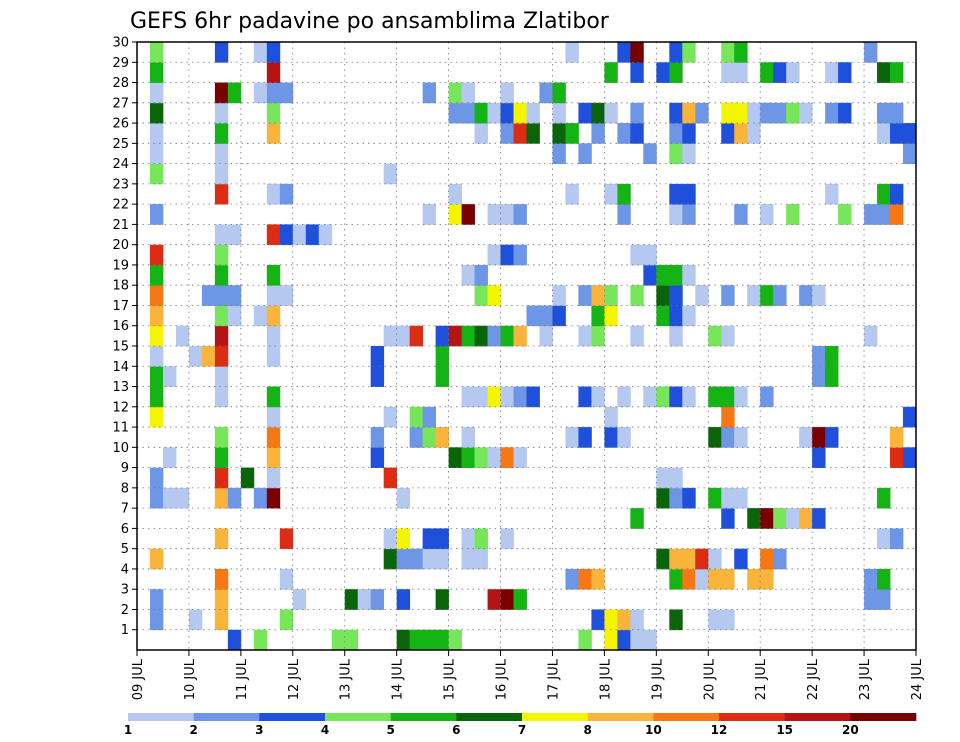  I want to click on colorbar-label: 7, so click(522, 730).